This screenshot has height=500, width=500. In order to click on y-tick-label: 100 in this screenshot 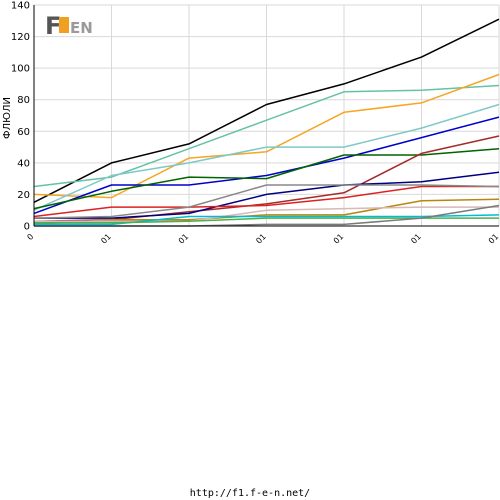, I will do `click(20, 69)`.